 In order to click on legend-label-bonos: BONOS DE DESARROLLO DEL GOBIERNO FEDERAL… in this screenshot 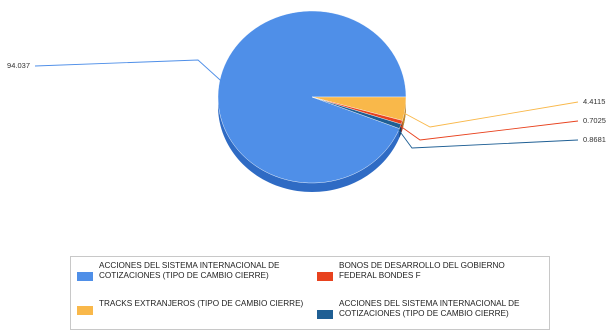, I will do `click(422, 270)`.